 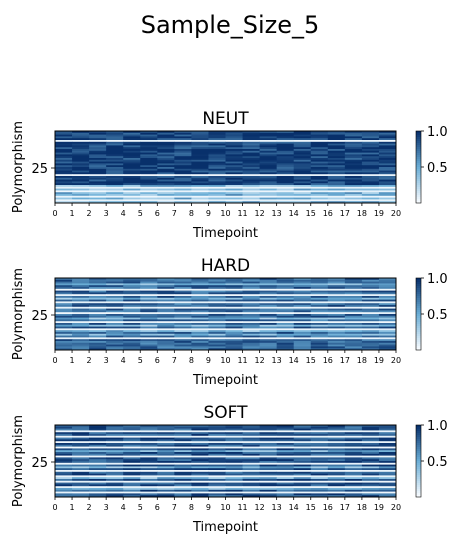 What do you see at coordinates (191, 360) in the screenshot?
I see `x-tick-label: 8` at bounding box center [191, 360].